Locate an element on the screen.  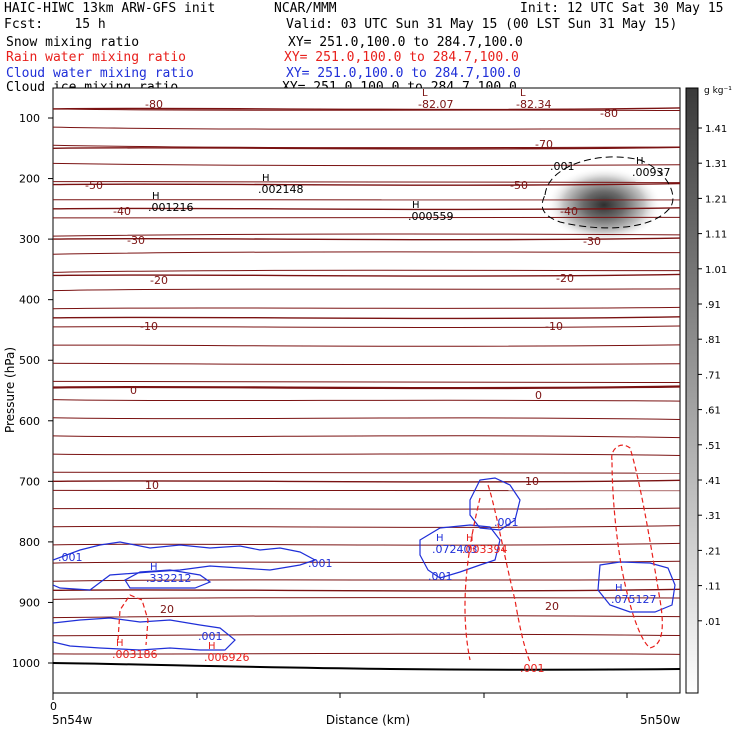
colorbar-tick-label: .01 is located at coordinates (713, 622).